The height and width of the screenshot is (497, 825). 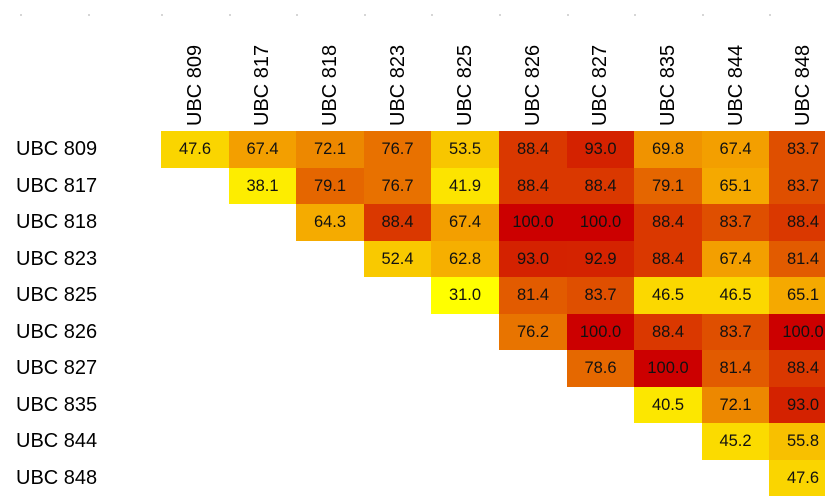 What do you see at coordinates (57, 368) in the screenshot?
I see `row-label: UBC 827` at bounding box center [57, 368].